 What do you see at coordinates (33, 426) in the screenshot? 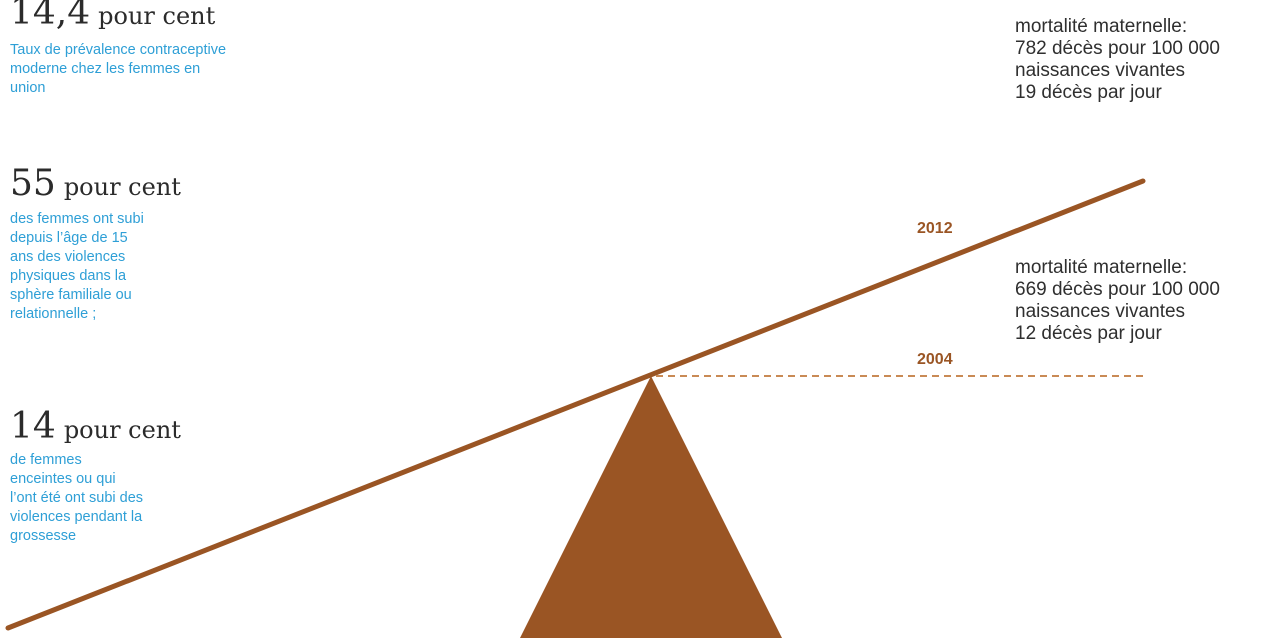
I see `stat-value: 14` at bounding box center [33, 426].